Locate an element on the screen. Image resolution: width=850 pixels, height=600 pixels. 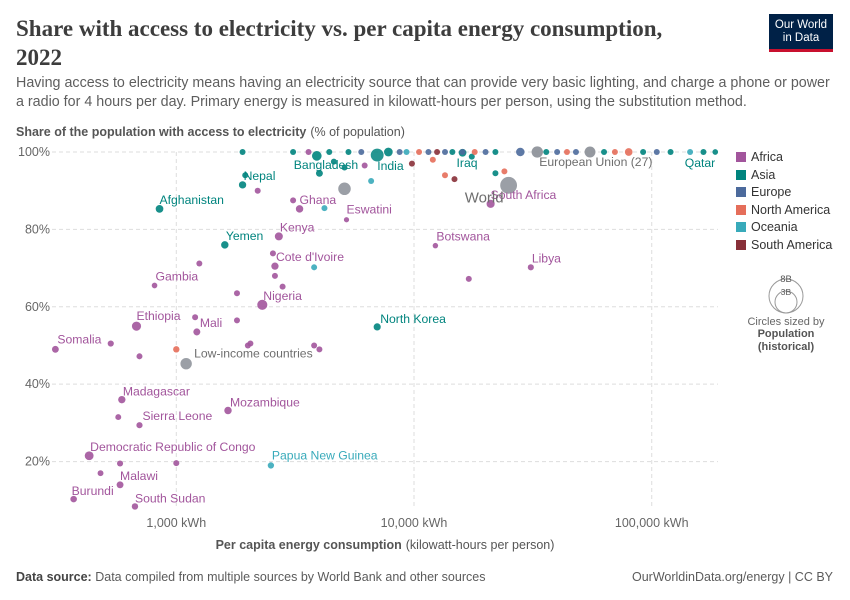
point-eswatini is located at coordinates (346, 220).